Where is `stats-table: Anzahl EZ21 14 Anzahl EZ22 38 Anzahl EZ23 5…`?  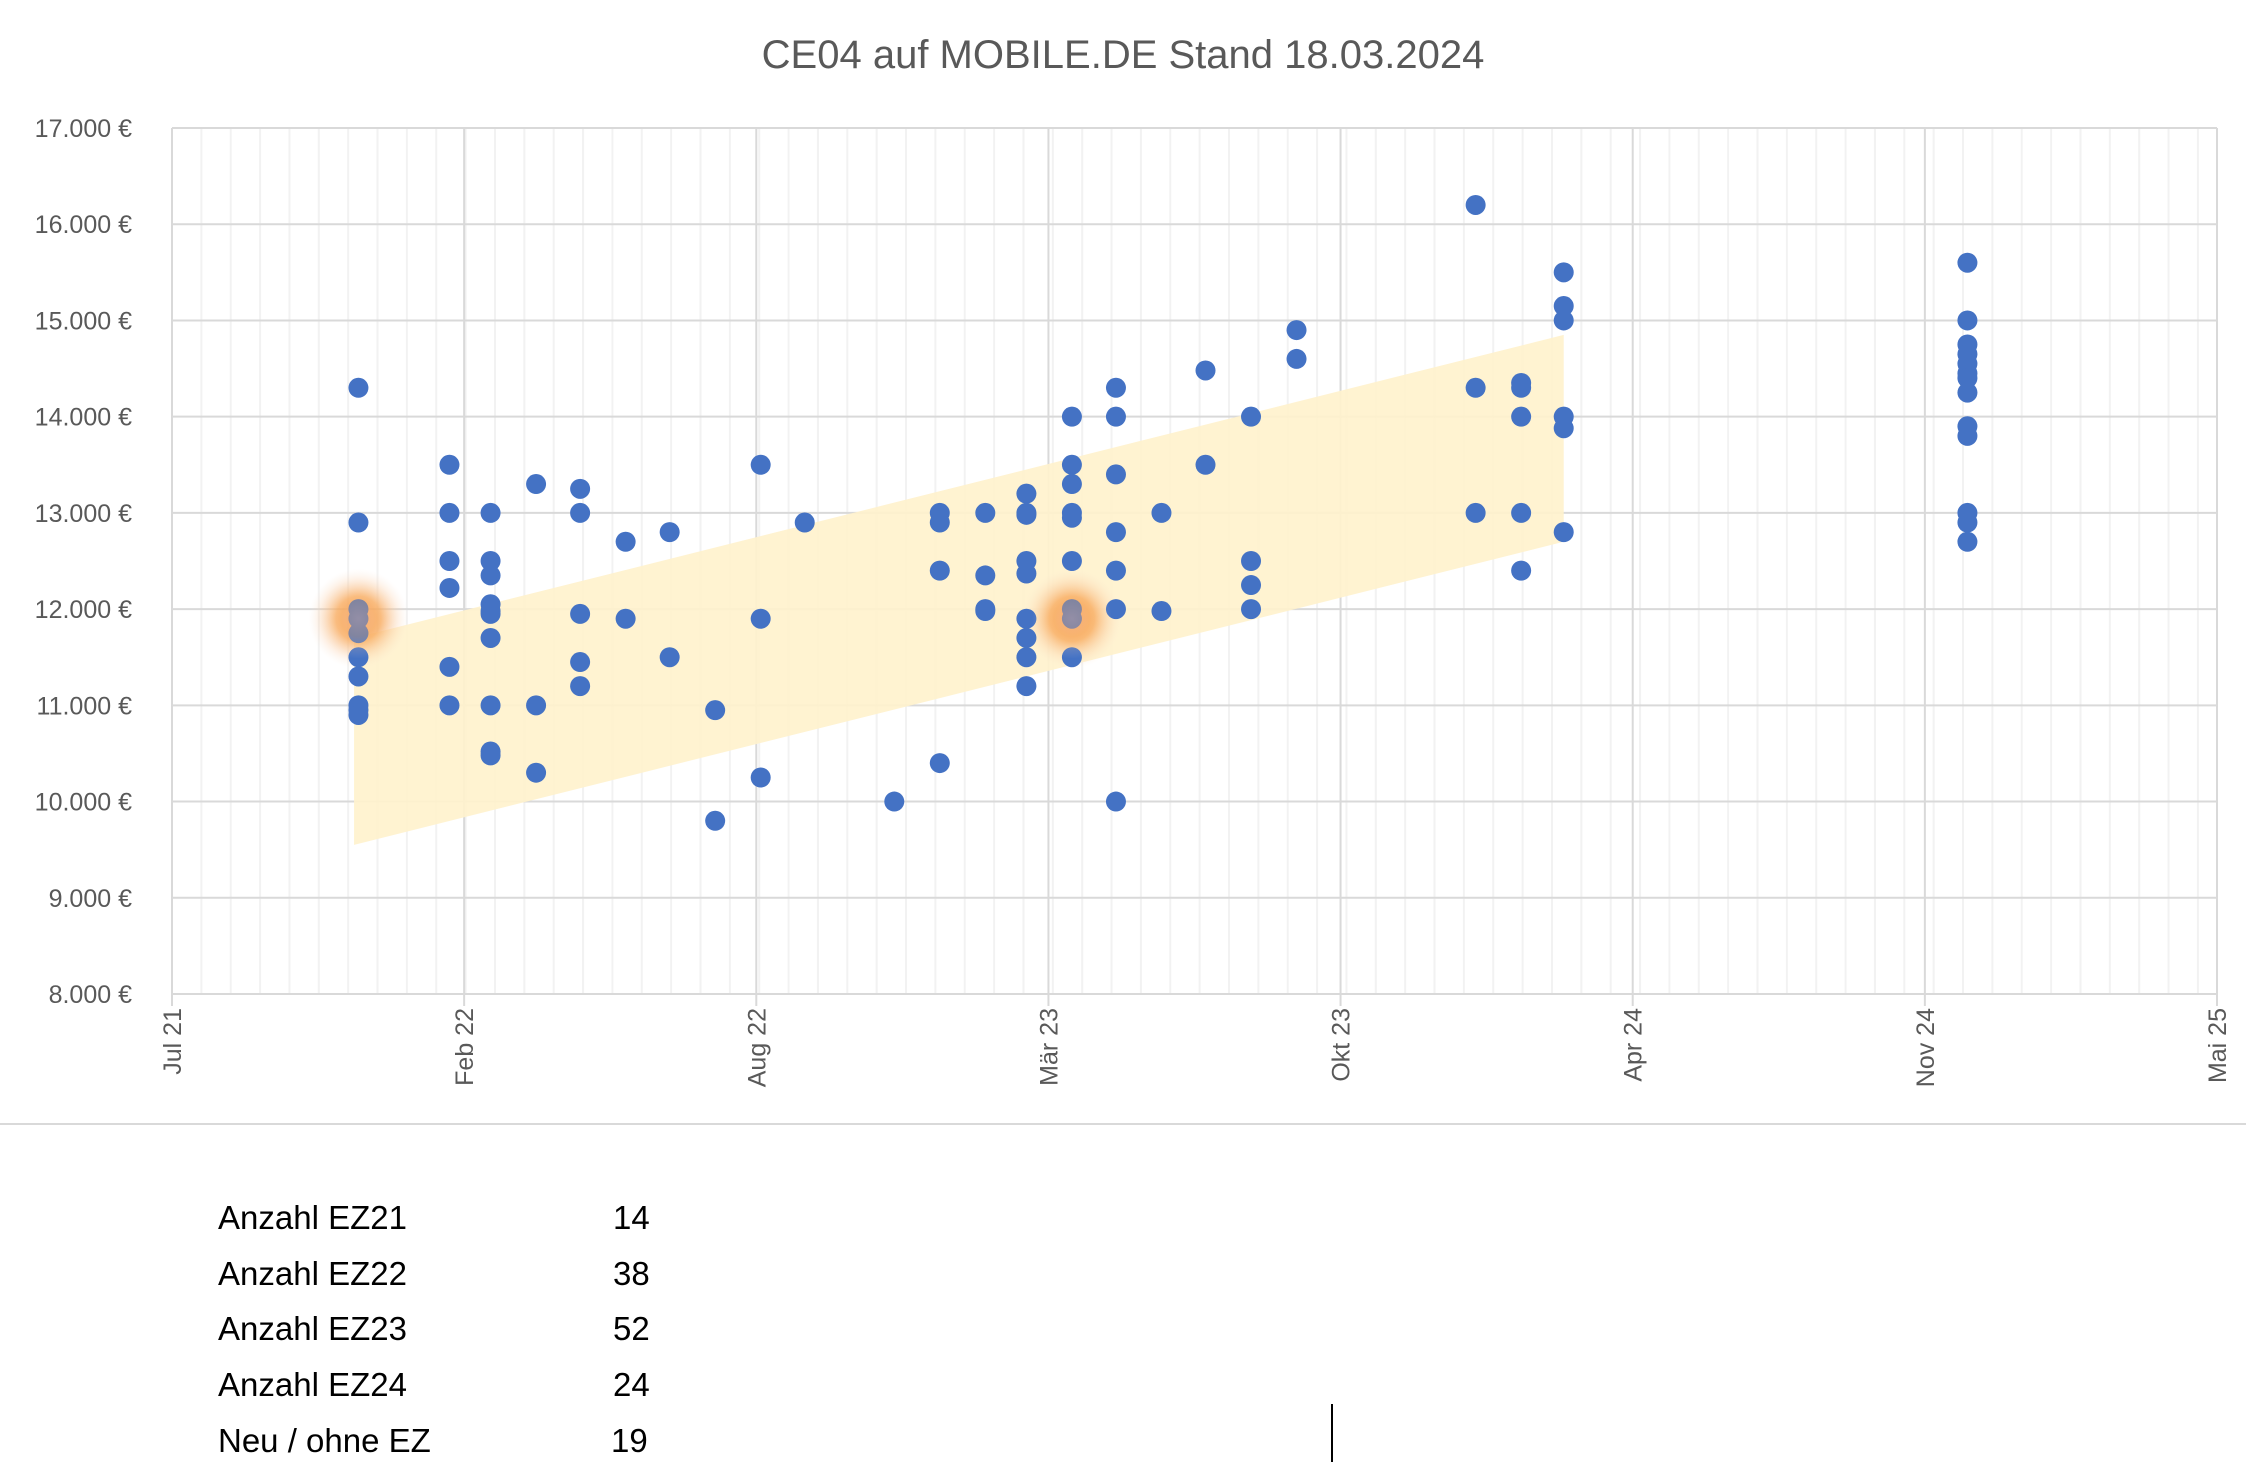
stats-table: Anzahl EZ21 14 Anzahl EZ22 38 Anzahl EZ23 5… is located at coordinates (434, 1329).